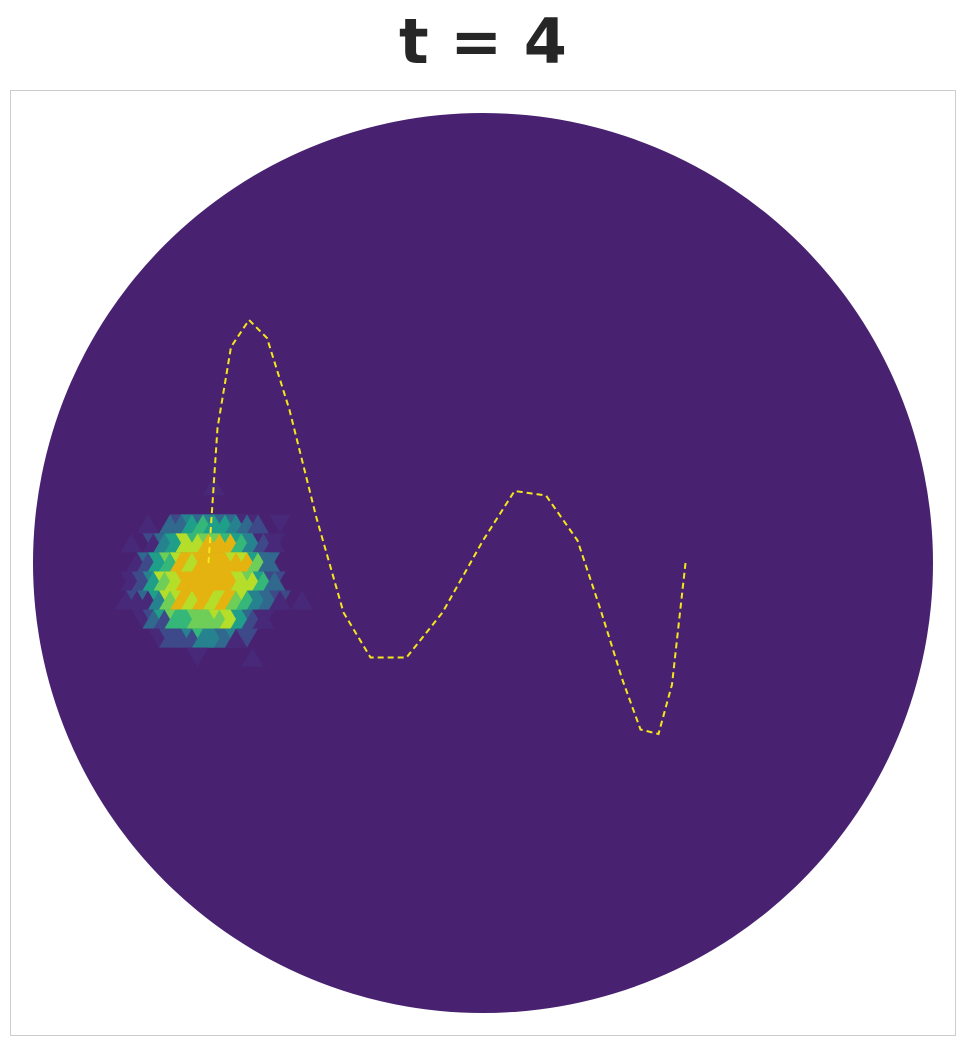 This screenshot has width=966, height=1046. Describe the element at coordinates (214, 571) in the screenshot. I see `blob-layer` at that location.